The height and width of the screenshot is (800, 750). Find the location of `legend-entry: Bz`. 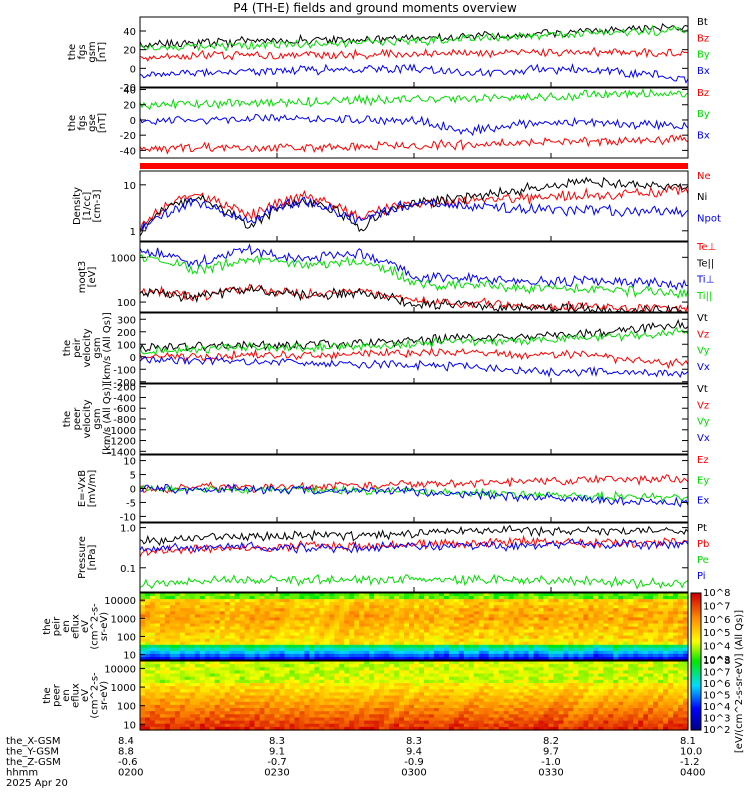

legend-entry: Bz is located at coordinates (703, 38).